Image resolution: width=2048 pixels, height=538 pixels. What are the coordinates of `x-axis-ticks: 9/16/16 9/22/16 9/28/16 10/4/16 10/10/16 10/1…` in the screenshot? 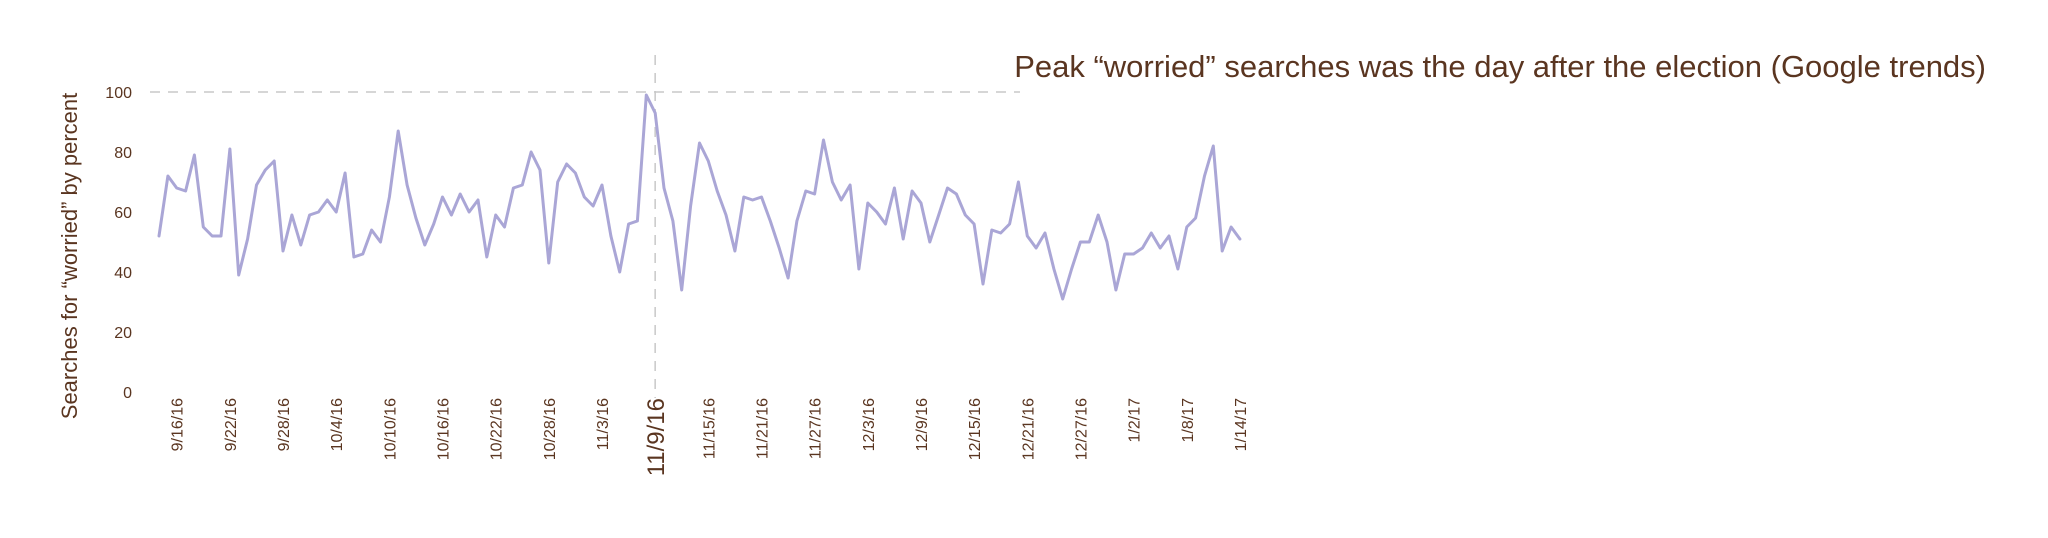 It's located at (710, 437).